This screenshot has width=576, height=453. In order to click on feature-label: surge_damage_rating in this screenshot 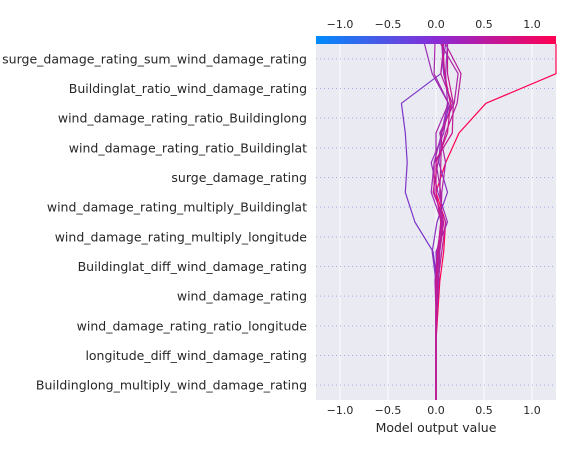, I will do `click(239, 177)`.